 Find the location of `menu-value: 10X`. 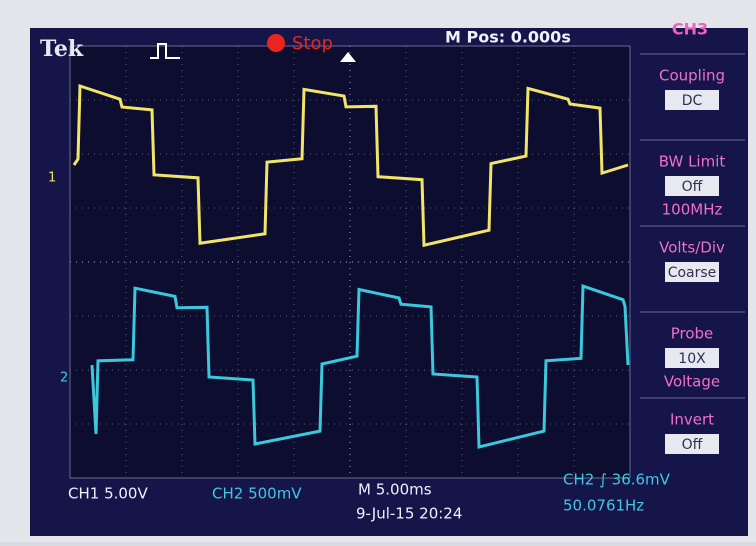

menu-value: 10X is located at coordinates (692, 359).